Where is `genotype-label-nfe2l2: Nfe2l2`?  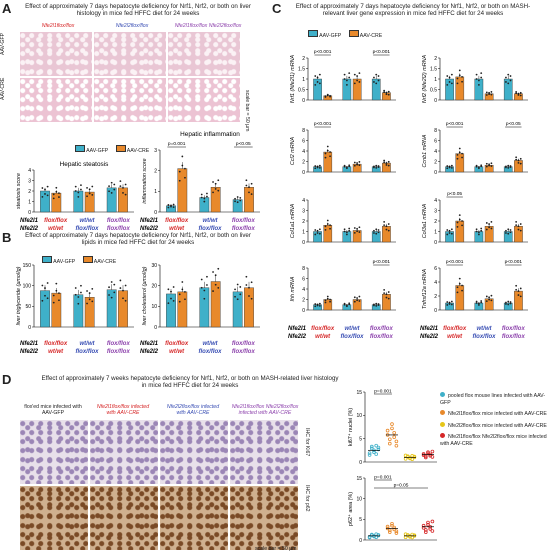 genotype-label-nfe2l2: Nfe2l2 is located at coordinates (149, 352).